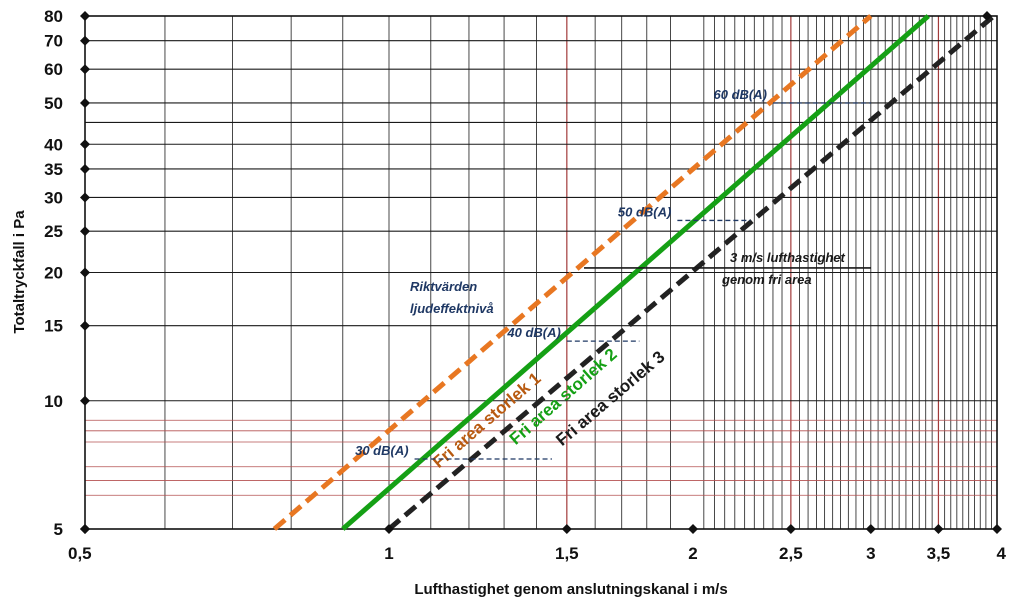  Describe the element at coordinates (791, 553) in the screenshot. I see `x-tick-label: 2,5` at that location.